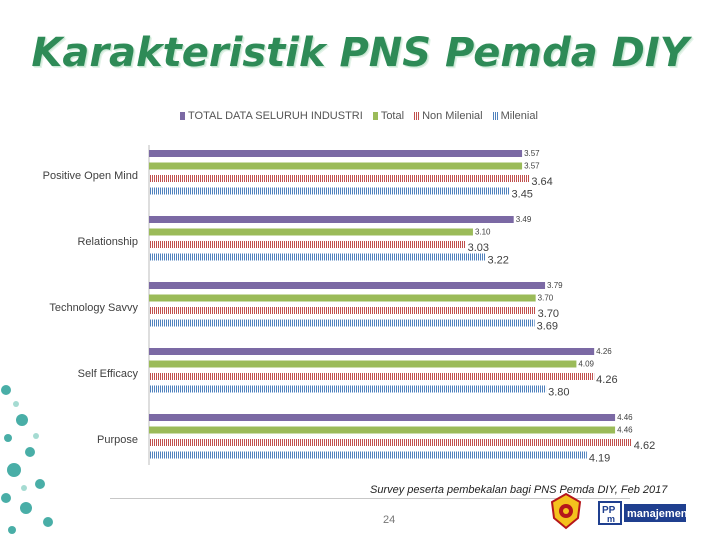 The height and width of the screenshot is (540, 720). I want to click on bar-total-data-seluruh-industri-technology-savvy, so click(347, 285).